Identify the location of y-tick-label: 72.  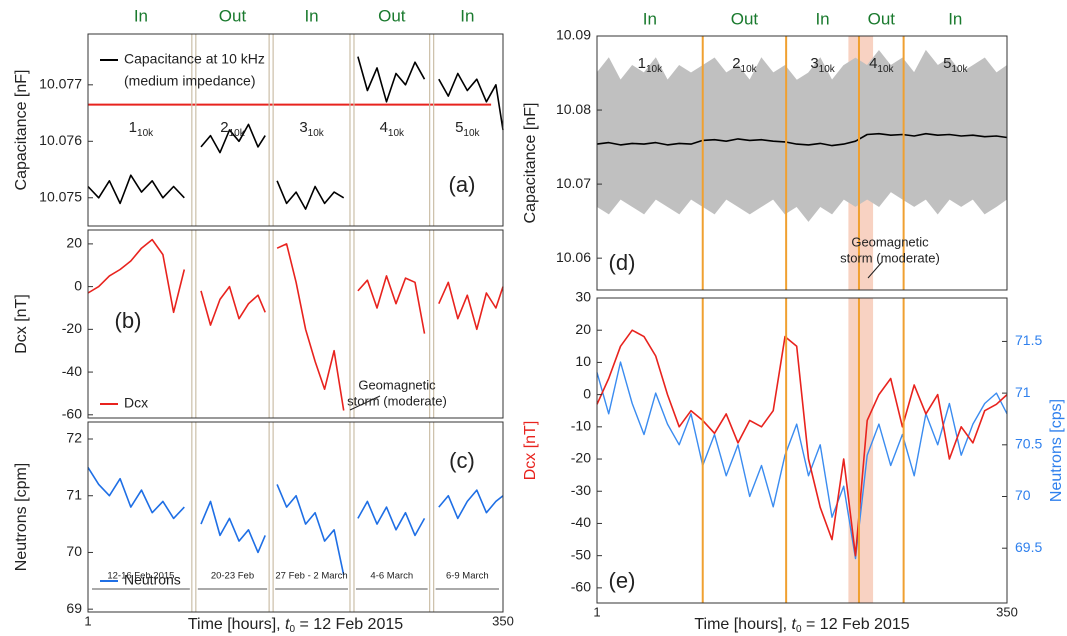
(74, 438).